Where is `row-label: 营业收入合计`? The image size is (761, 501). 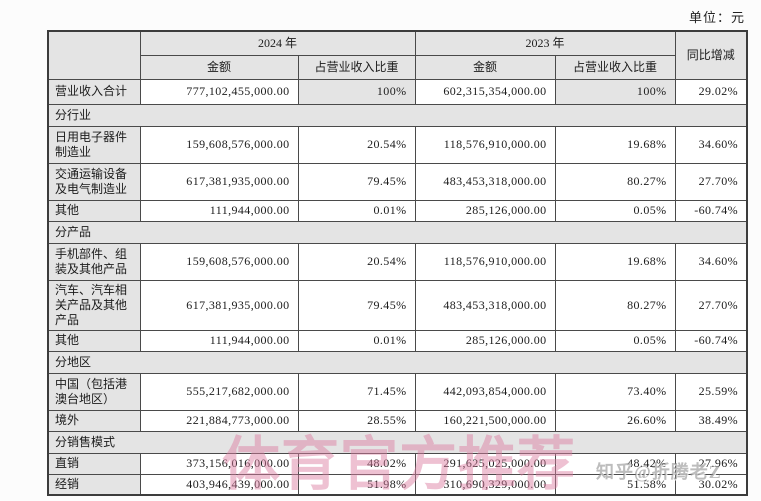 row-label: 营业收入合计 is located at coordinates (94, 91).